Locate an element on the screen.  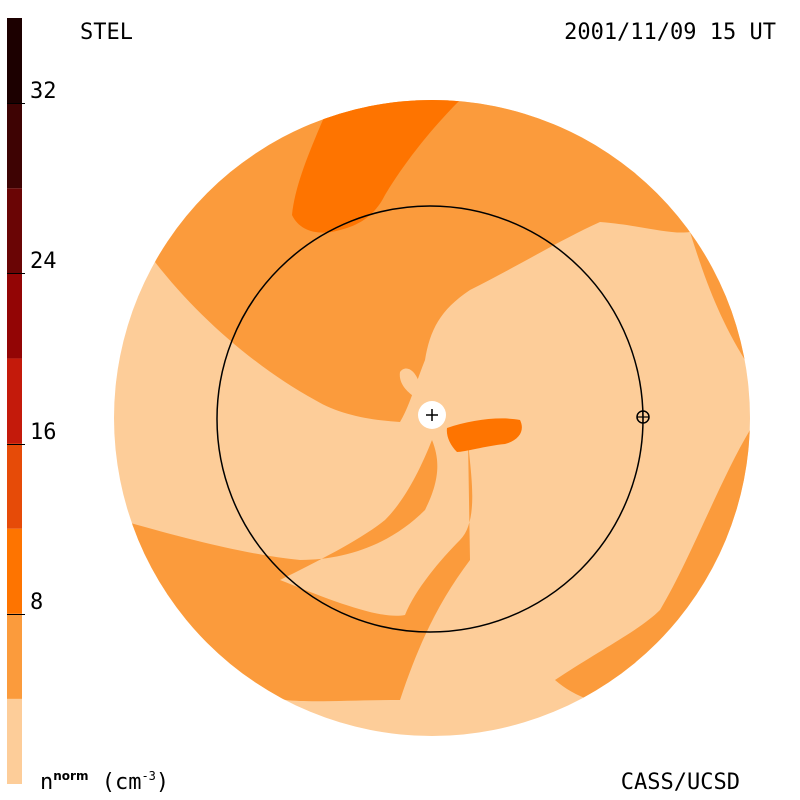
contour-region-center-dark is located at coordinates (484, 435).